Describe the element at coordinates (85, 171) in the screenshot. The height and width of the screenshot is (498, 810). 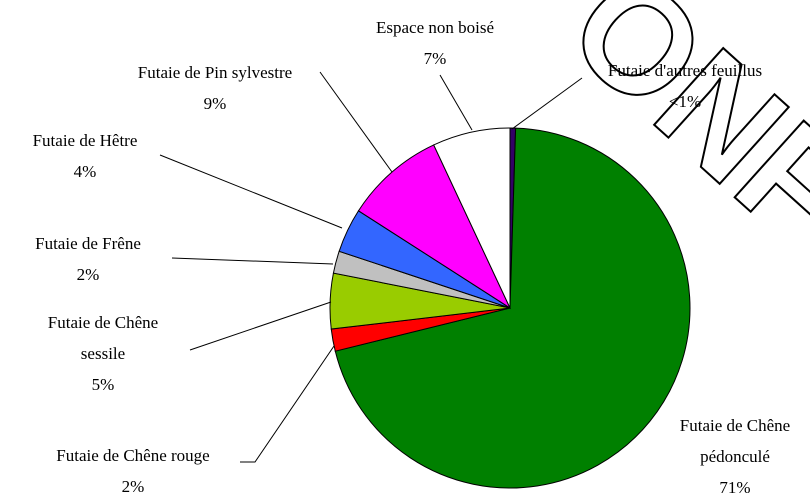
I see `slice-value: 4%` at that location.